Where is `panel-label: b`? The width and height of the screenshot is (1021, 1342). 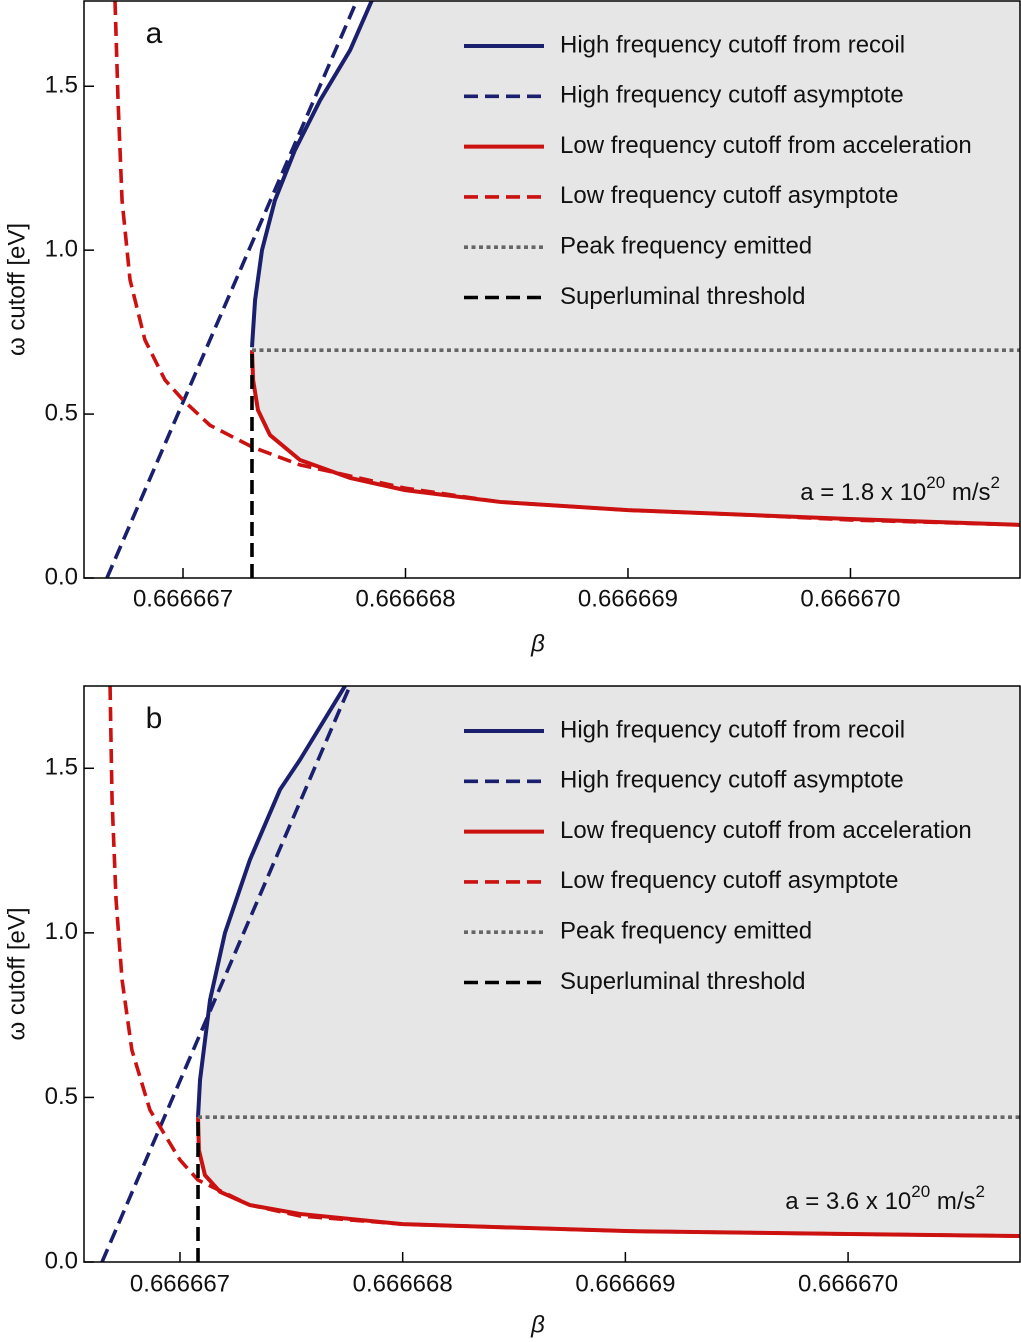
panel-label: b is located at coordinates (154, 718).